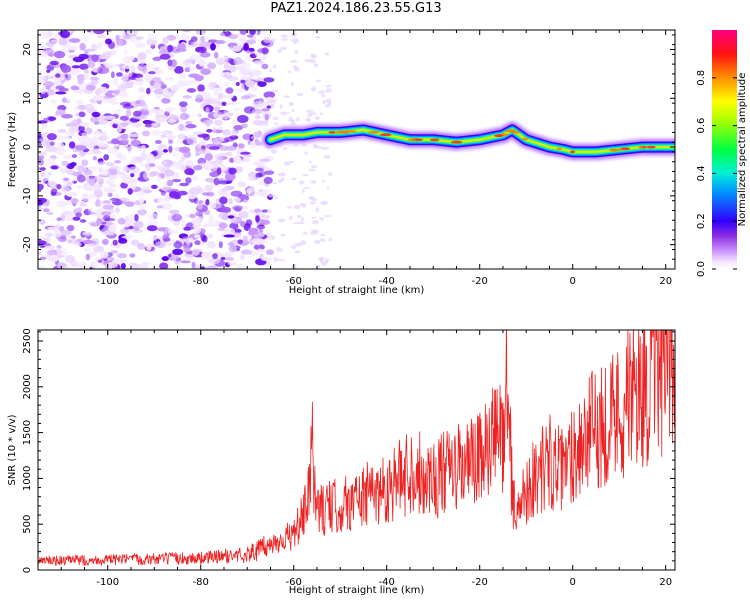 The image size is (750, 600). What do you see at coordinates (27, 340) in the screenshot?
I see `y-tick-label: 2500` at bounding box center [27, 340].